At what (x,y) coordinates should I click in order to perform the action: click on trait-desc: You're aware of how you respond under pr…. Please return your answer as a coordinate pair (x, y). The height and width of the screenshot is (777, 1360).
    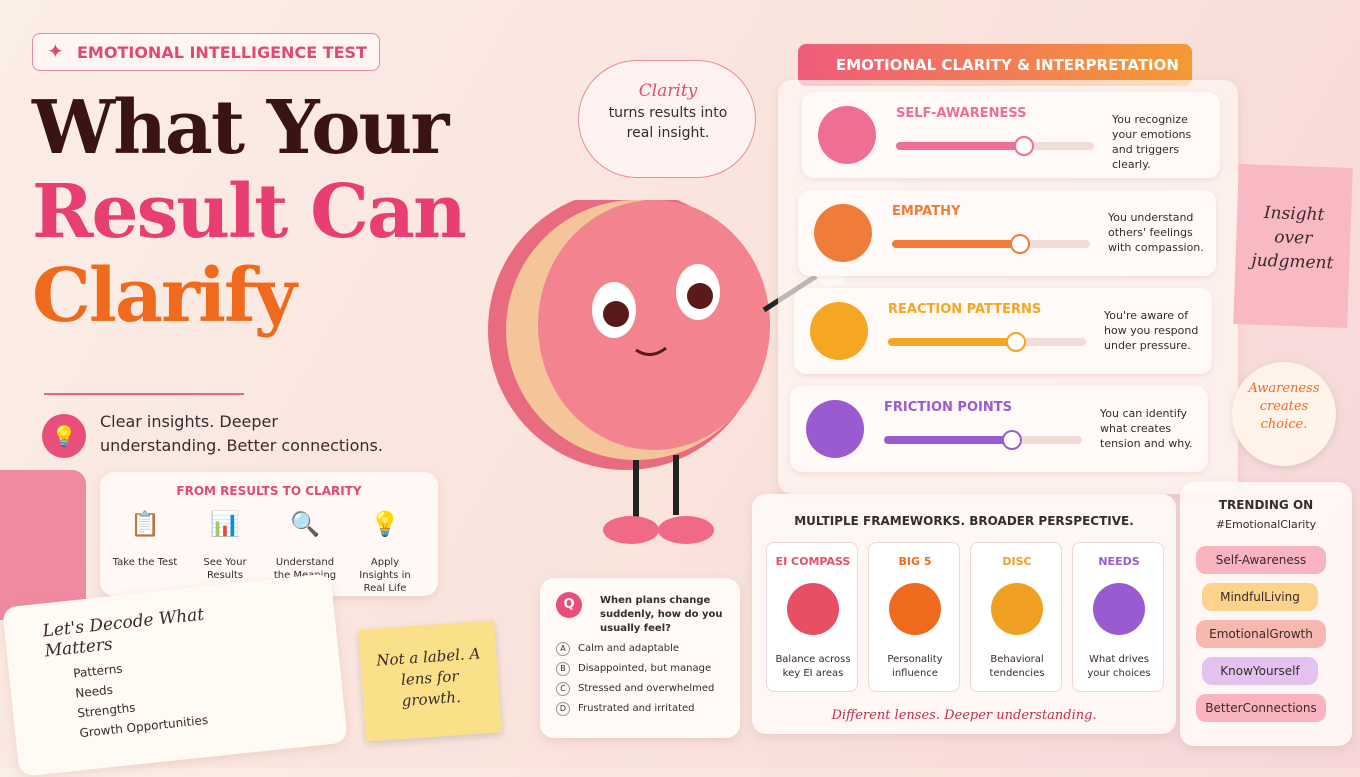
    Looking at the image, I should click on (1151, 330).